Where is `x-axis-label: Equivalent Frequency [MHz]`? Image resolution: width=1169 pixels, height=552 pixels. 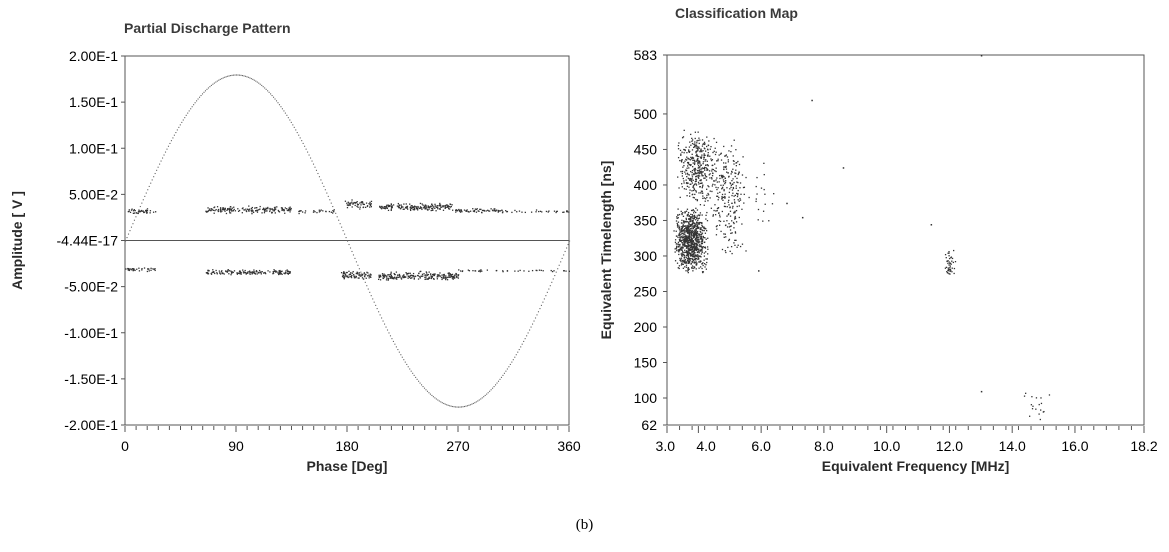
x-axis-label: Equivalent Frequency [MHz] is located at coordinates (915, 466).